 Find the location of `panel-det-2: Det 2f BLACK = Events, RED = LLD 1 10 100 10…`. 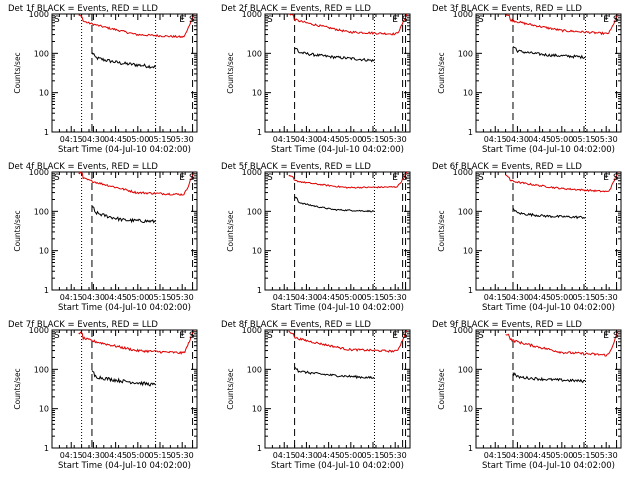

panel-det-2: Det 2f BLACK = Events, RED = LLD 1 10 100 10… is located at coordinates (316, 79).